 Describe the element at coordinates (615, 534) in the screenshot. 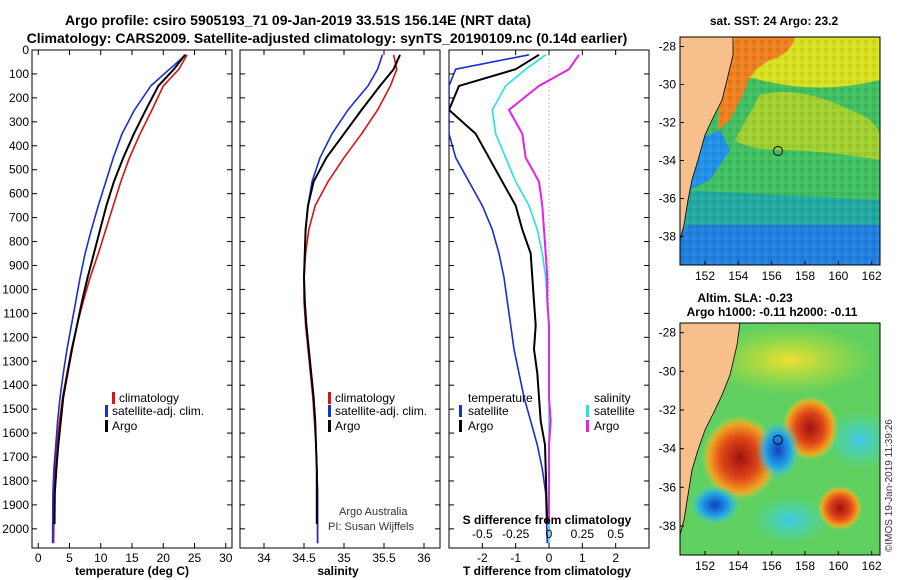

I see `top-tick-label: 0.5` at that location.